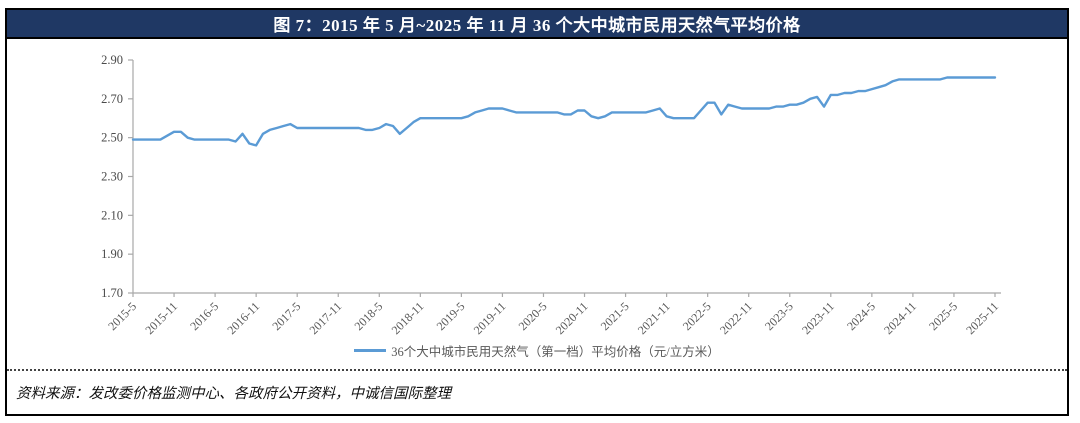  Describe the element at coordinates (900, 318) in the screenshot. I see `x-tick-label: 2024-11` at that location.